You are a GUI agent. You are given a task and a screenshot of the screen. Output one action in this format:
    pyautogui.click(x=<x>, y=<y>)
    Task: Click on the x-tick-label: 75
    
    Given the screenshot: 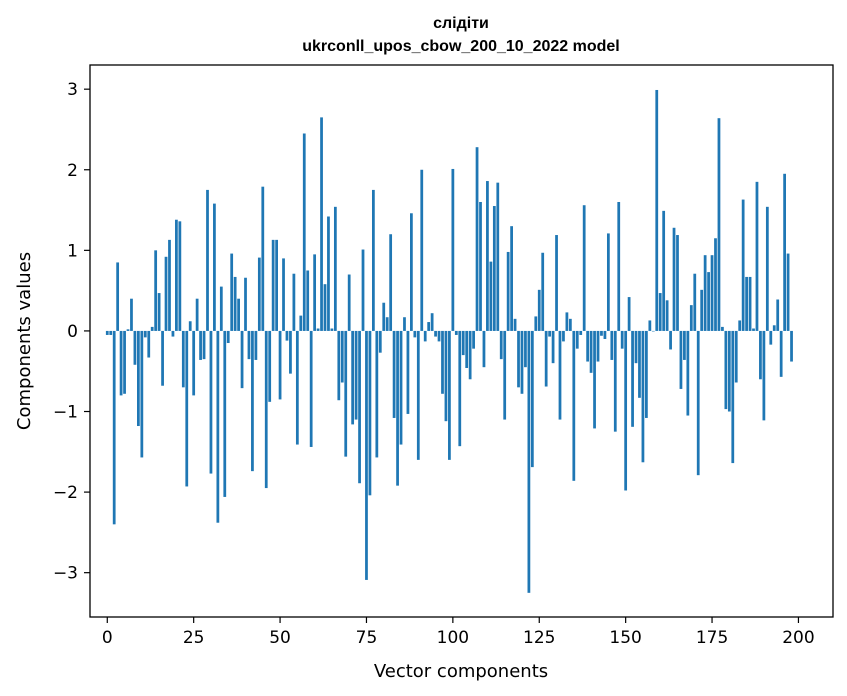 What is the action you would take?
    pyautogui.click(x=367, y=638)
    